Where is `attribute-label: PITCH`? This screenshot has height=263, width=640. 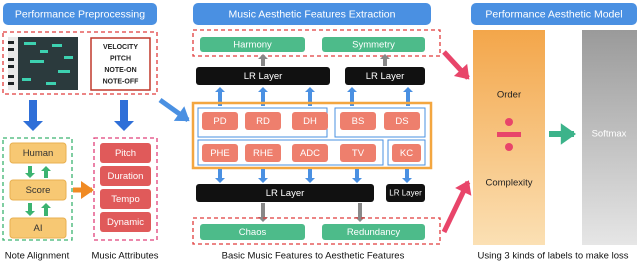
attribute-label: PITCH is located at coordinates (120, 58).